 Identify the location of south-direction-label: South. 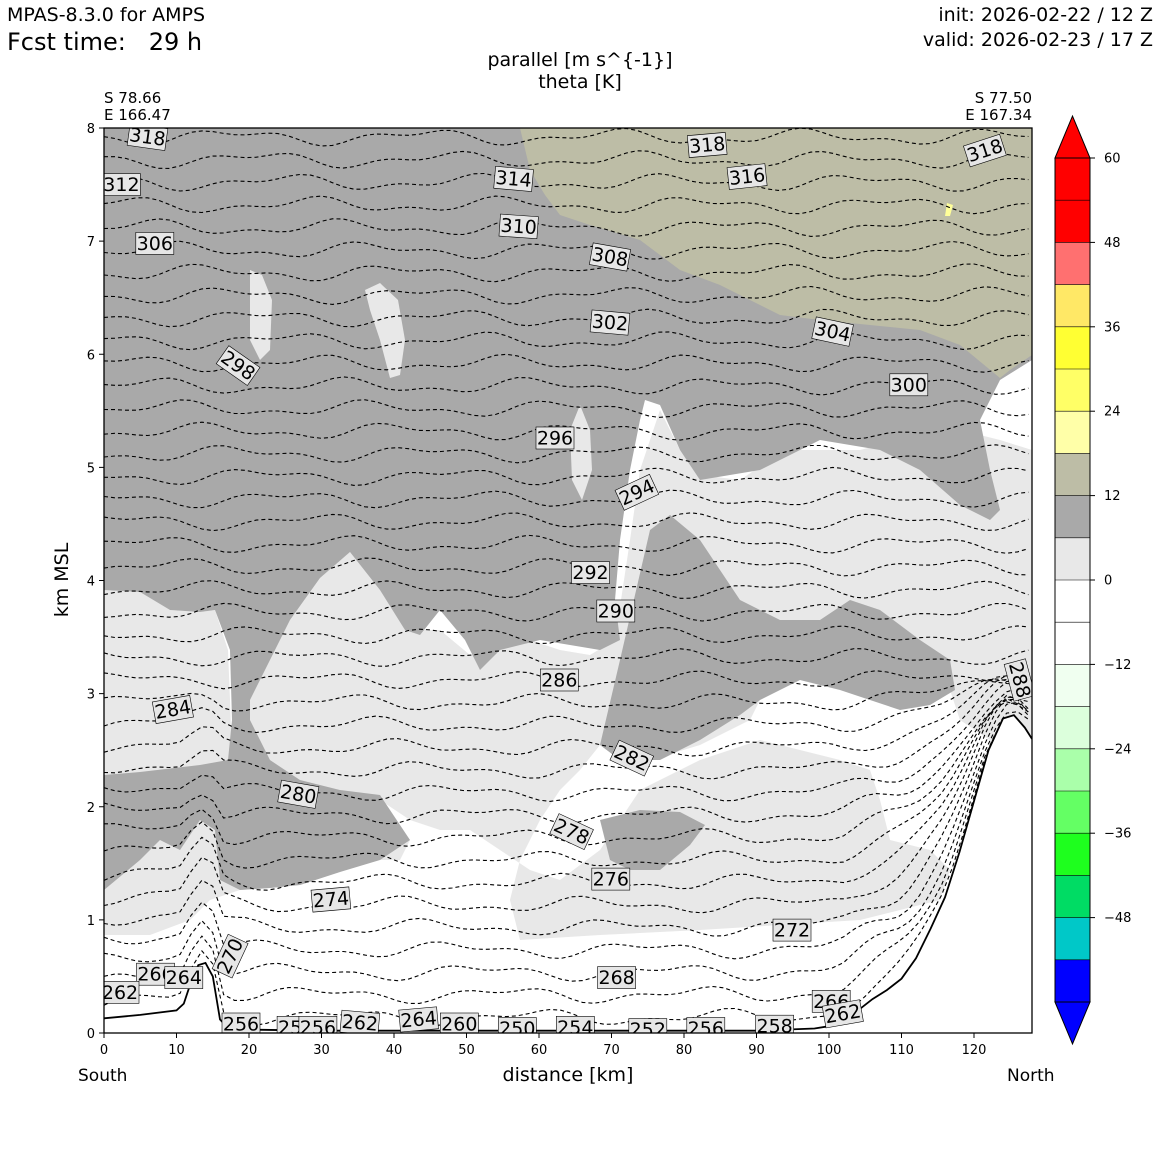
(103, 1076).